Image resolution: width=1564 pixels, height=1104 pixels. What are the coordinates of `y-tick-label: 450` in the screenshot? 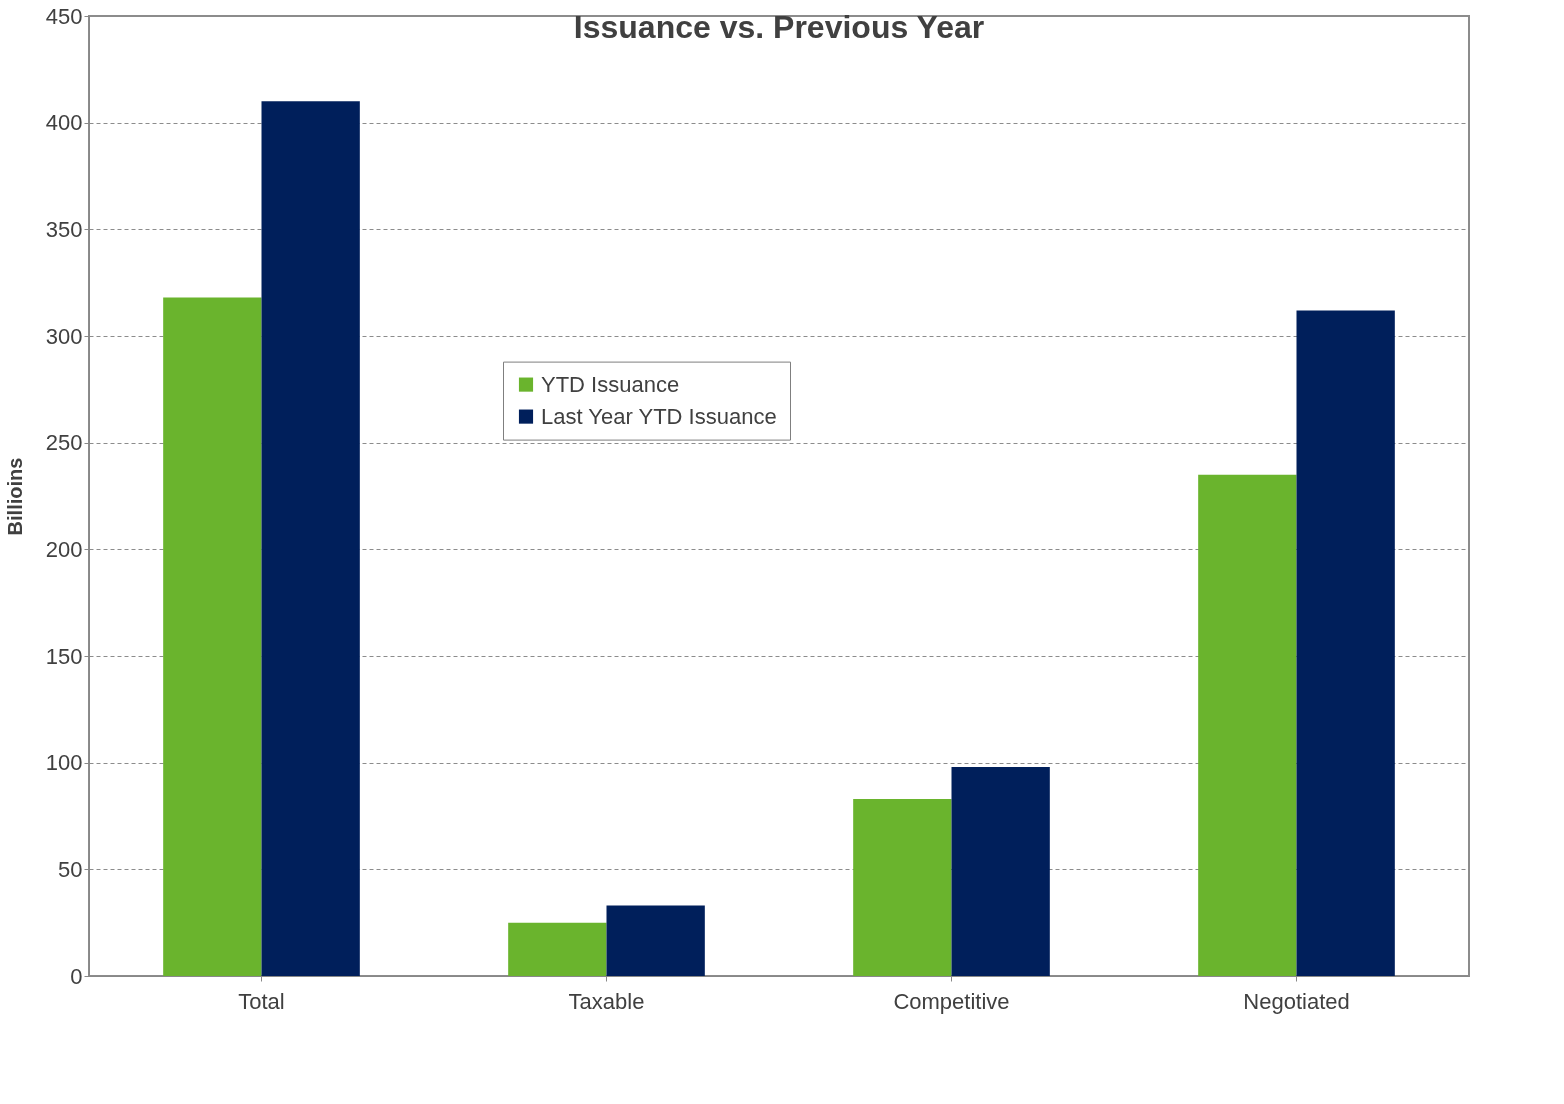 It's located at (64, 16).